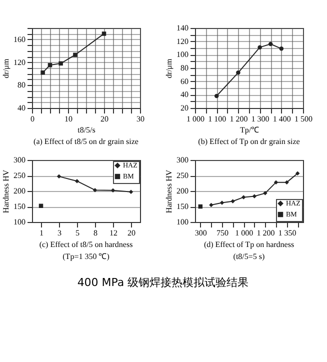 The height and width of the screenshot is (362, 327). Describe the element at coordinates (303, 119) in the screenshot. I see `x-tick-label: 1 500` at that location.